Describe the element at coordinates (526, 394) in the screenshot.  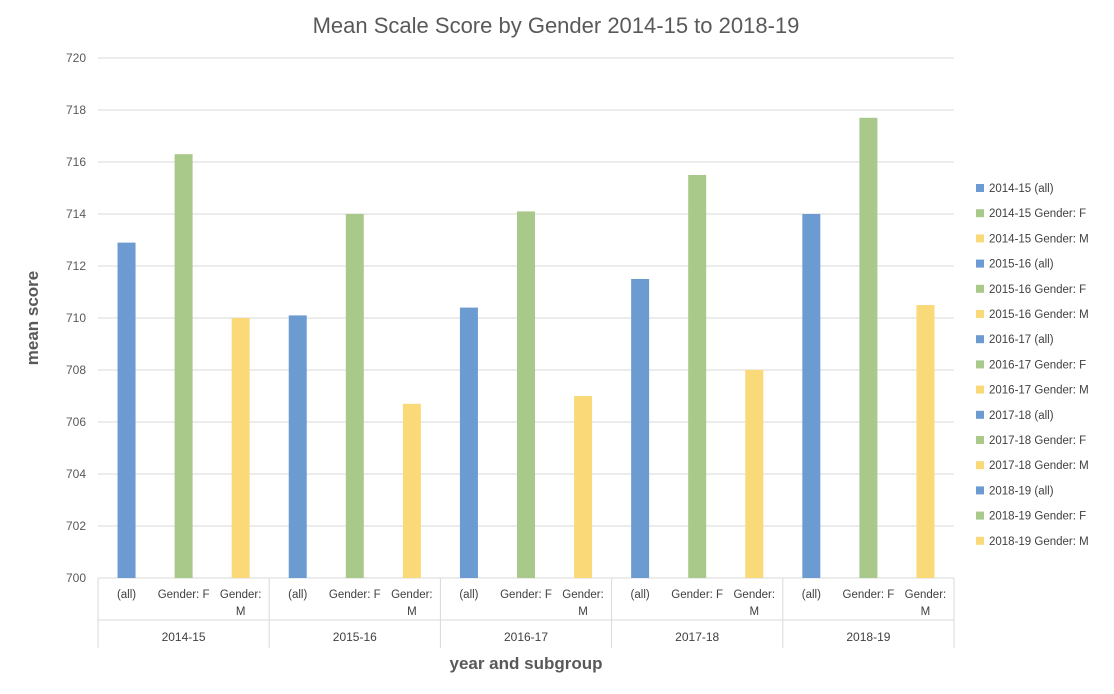
I see `bar-2016-17-female` at that location.